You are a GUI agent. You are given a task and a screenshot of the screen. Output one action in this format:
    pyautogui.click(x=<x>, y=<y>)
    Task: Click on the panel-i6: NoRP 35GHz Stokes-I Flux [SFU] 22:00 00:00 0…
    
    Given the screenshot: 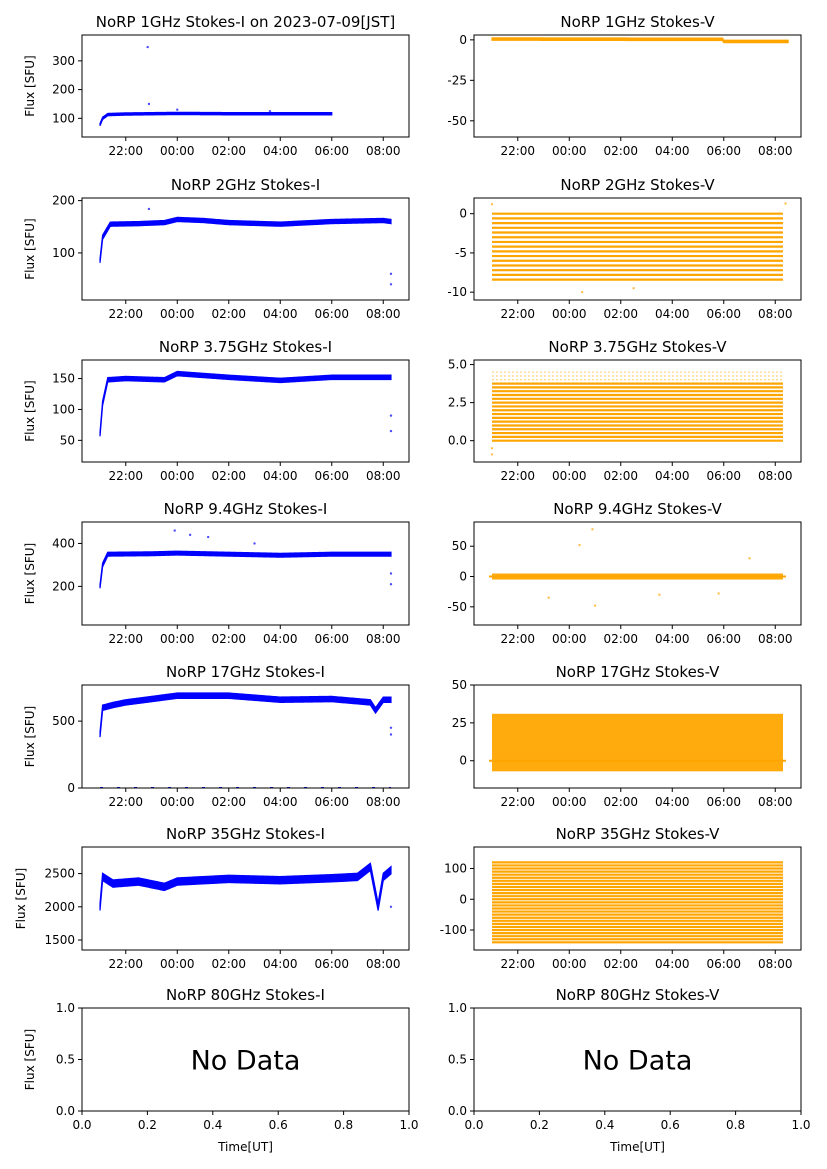 What is the action you would take?
    pyautogui.click(x=212, y=898)
    